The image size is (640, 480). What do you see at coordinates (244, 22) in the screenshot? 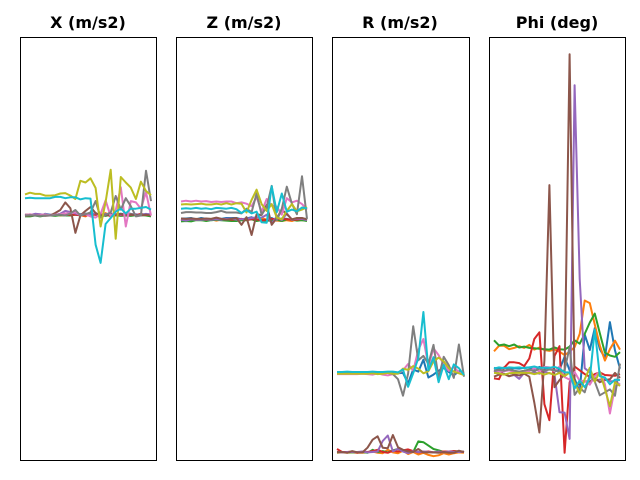
I see `panel-z-title: Z (m/s2)` at bounding box center [244, 22].